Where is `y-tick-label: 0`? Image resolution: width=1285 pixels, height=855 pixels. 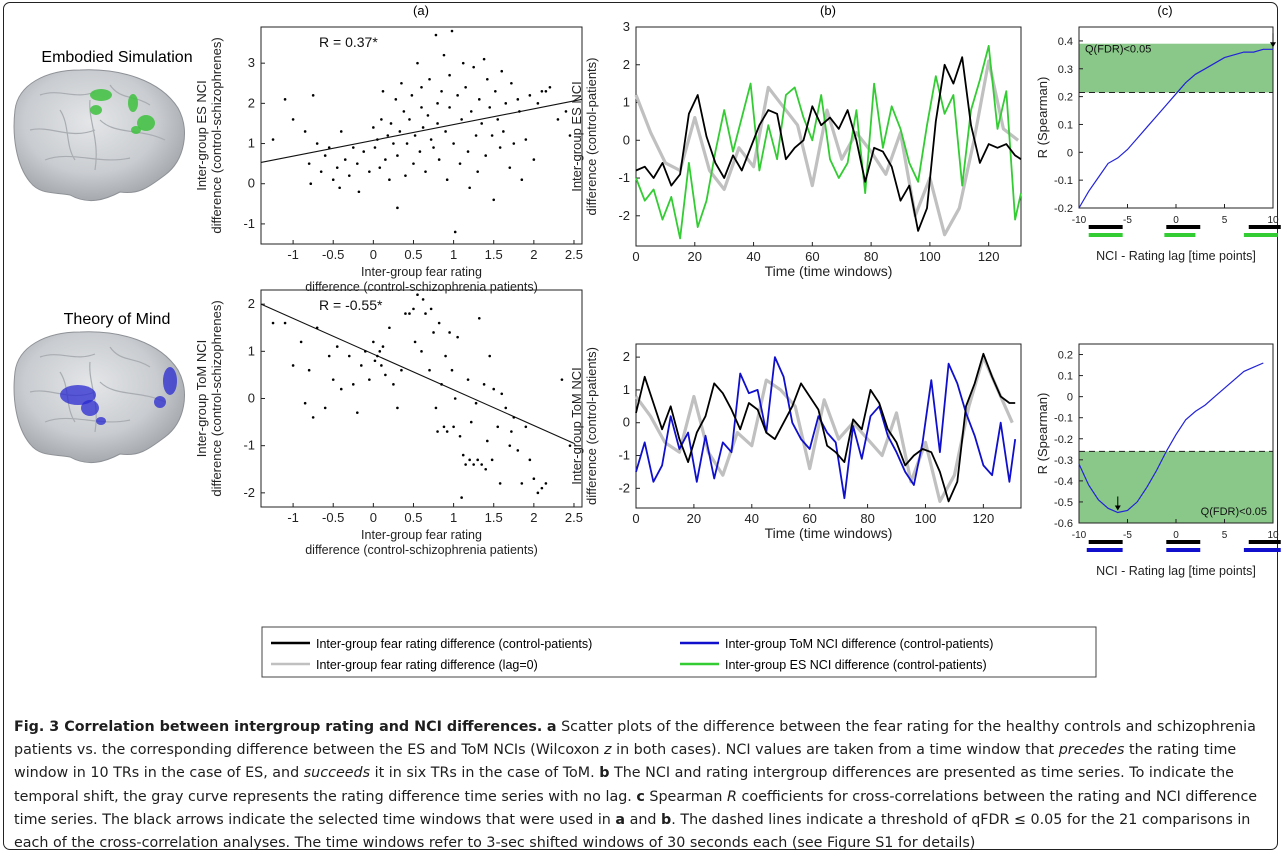 y-tick-label: 0 is located at coordinates (626, 139).